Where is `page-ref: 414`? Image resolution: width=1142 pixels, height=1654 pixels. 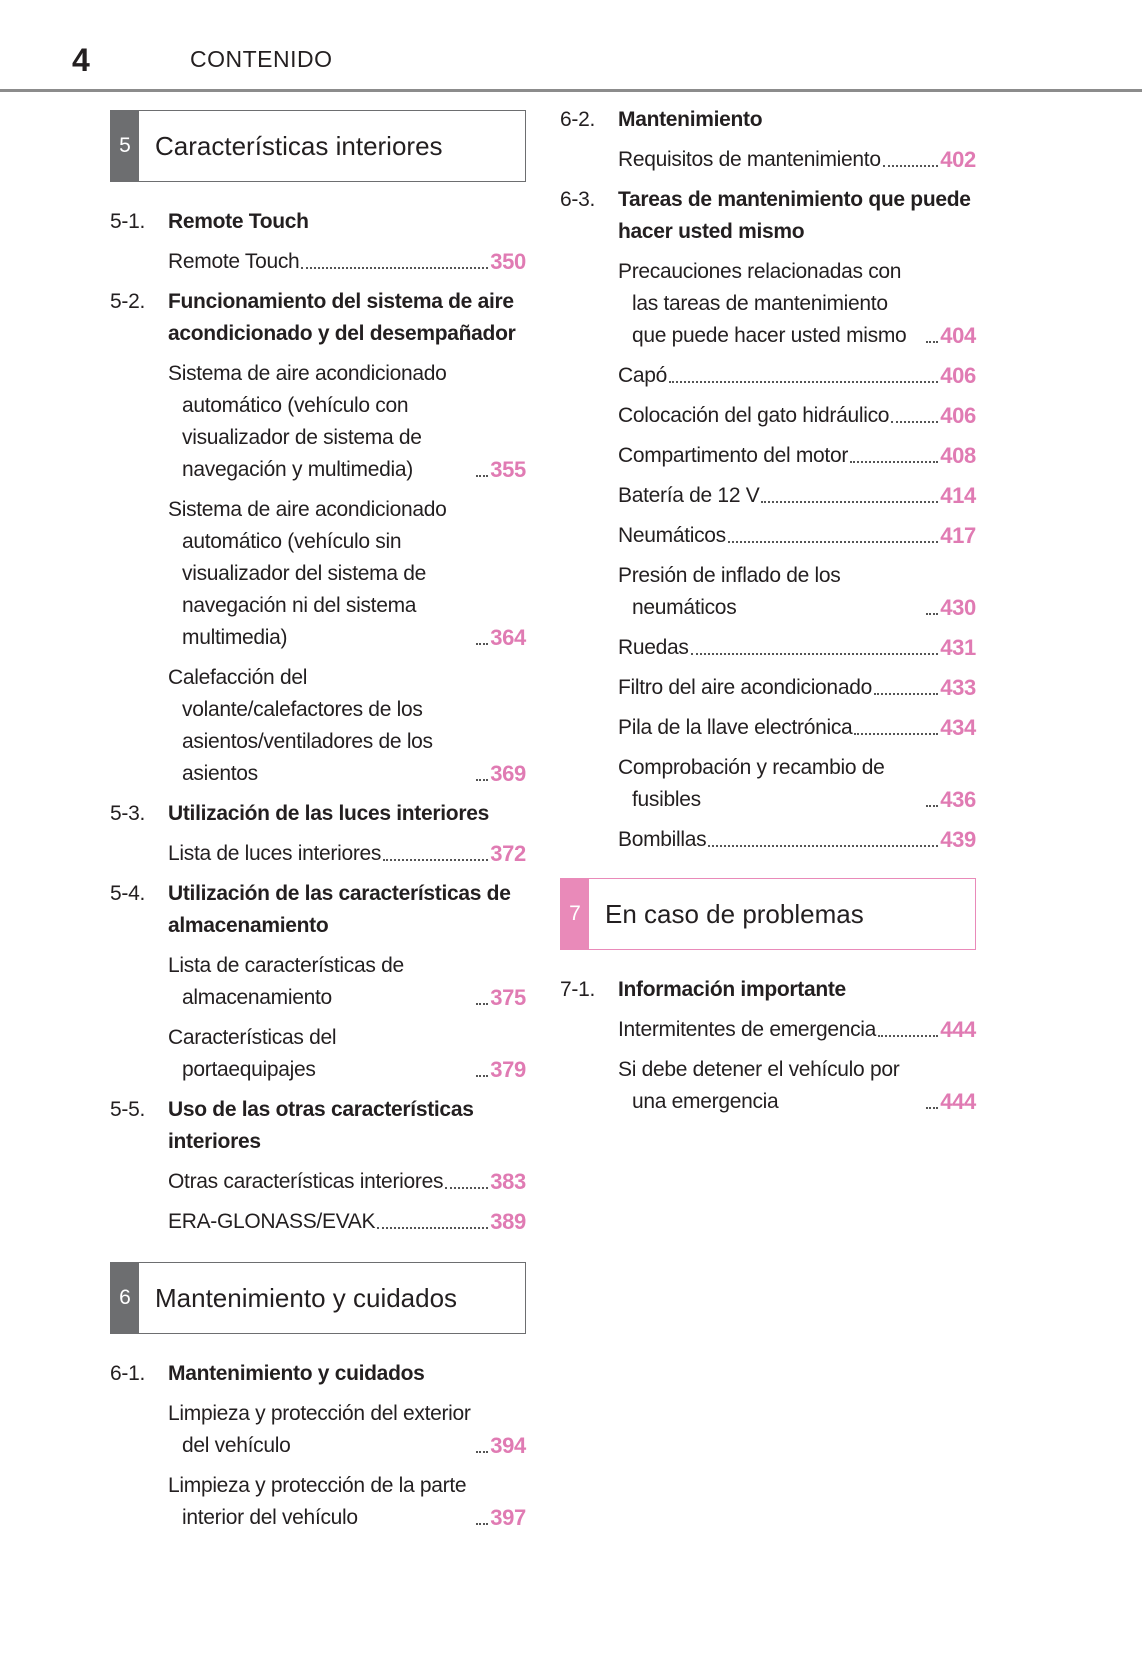 page-ref: 414 is located at coordinates (958, 495).